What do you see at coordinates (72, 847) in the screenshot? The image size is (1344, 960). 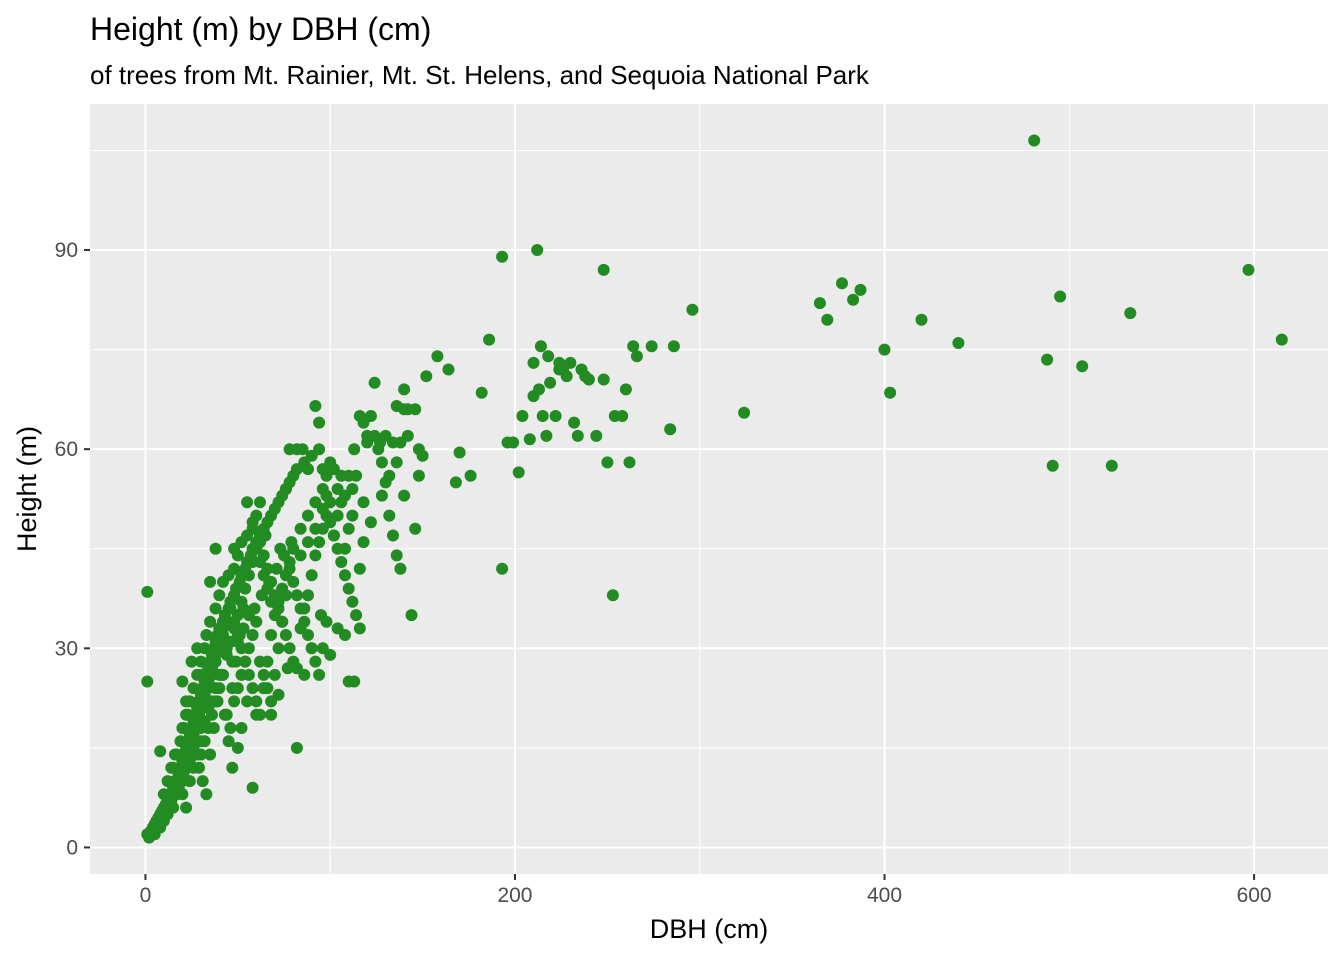 I see `y-tick-label: 0` at bounding box center [72, 847].